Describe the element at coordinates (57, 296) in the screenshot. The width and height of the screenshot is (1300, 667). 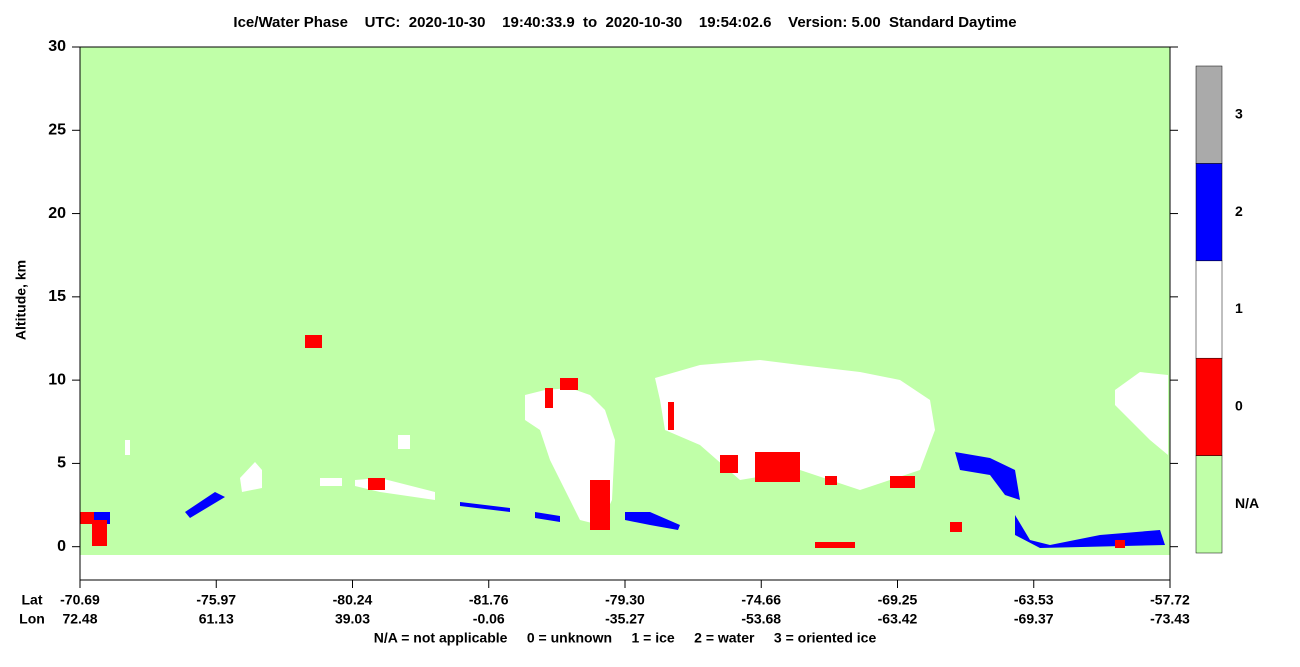
I see `y-tick-label: 15` at that location.